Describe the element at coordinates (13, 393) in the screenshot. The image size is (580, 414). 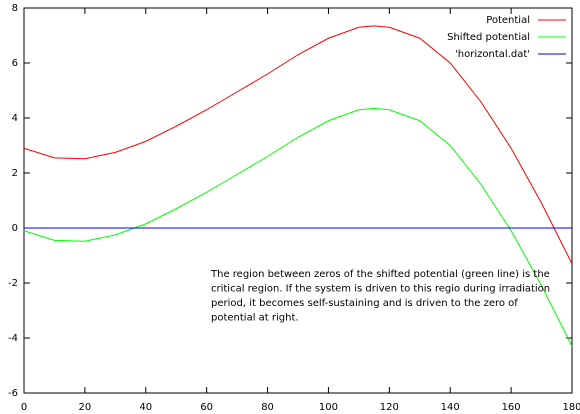
I see `y-tick-label: -6` at that location.